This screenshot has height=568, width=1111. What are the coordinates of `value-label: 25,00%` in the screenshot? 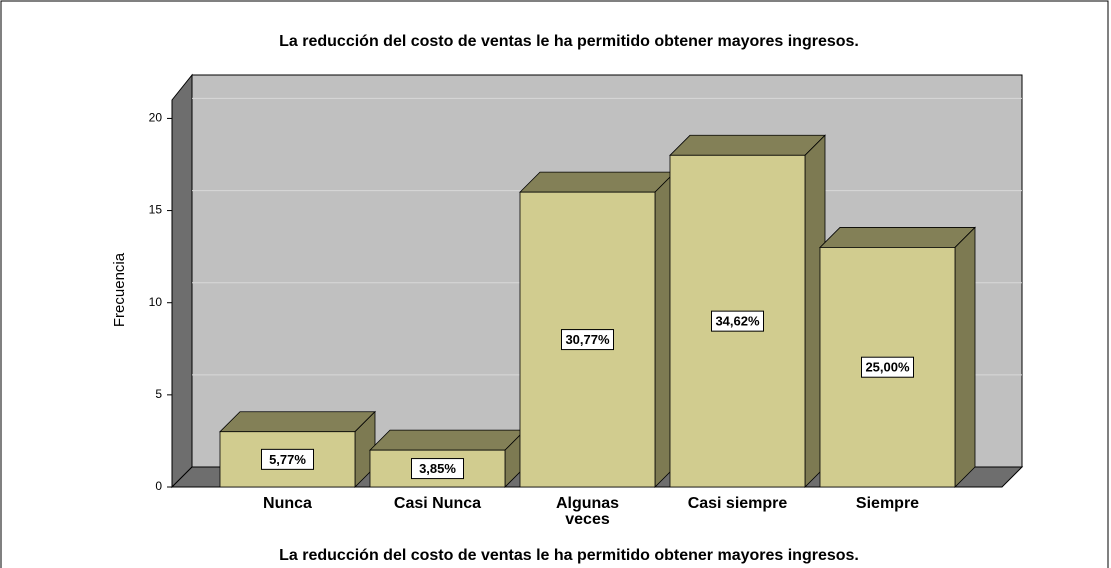 It's located at (887, 367).